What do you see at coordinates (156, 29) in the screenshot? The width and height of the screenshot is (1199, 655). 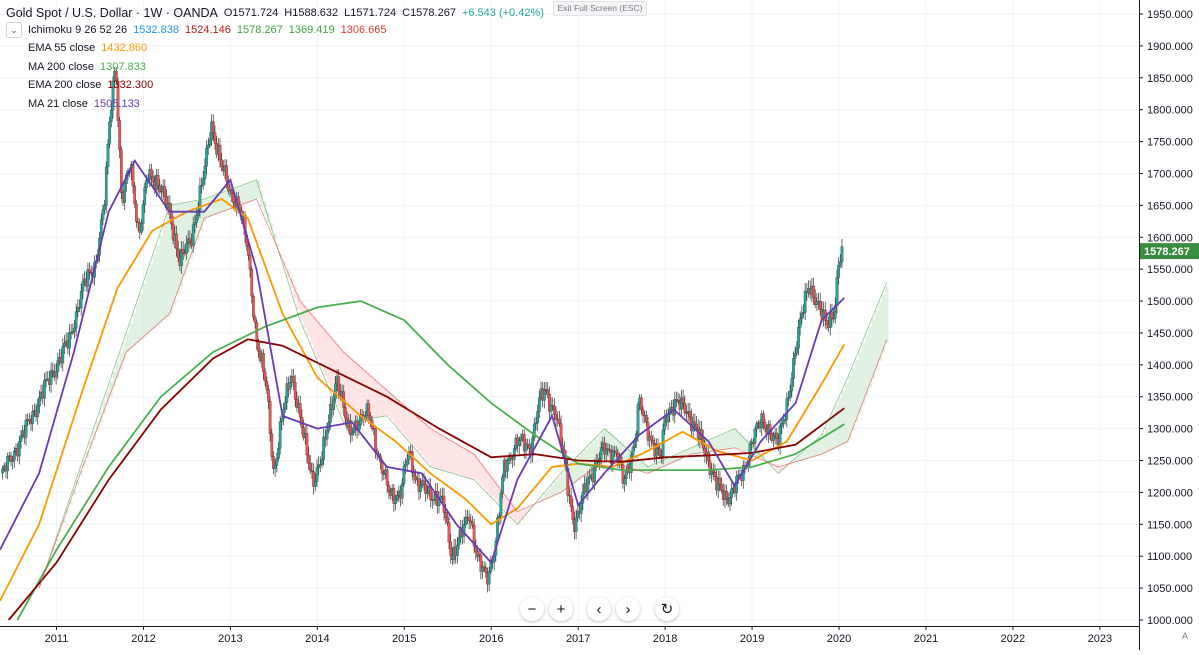 I see `study-value: 1532.838` at bounding box center [156, 29].